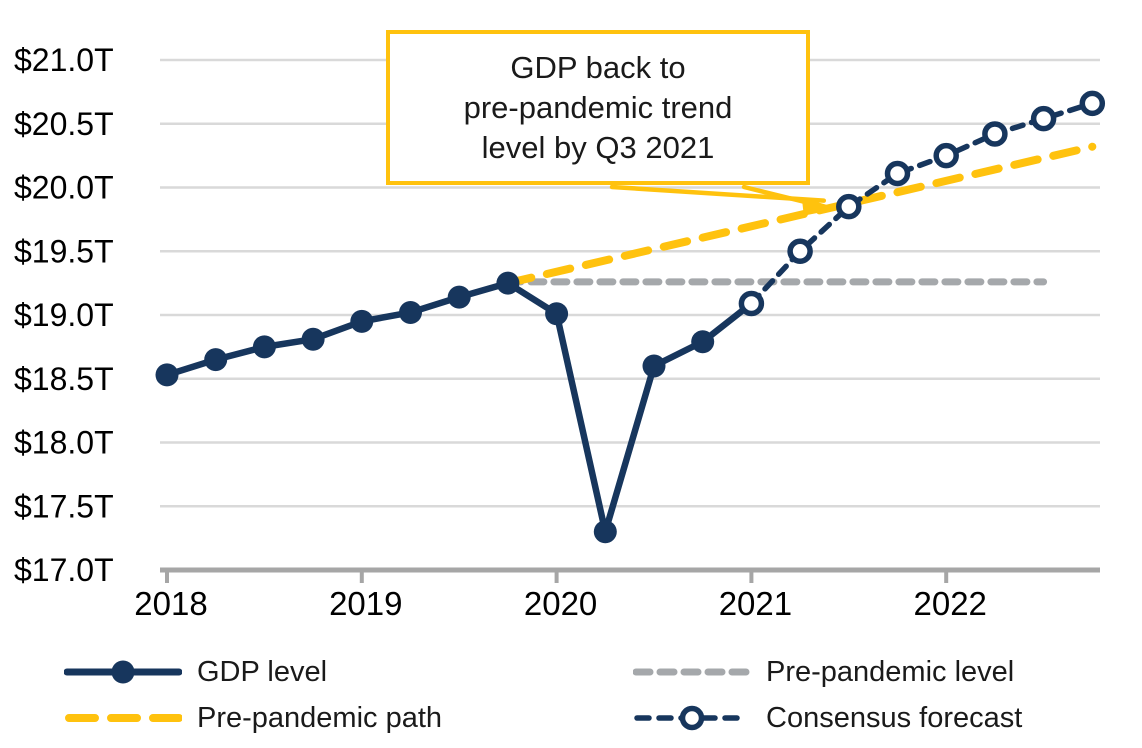 This screenshot has height=748, width=1142. I want to click on legend-item-pre-pandemic-path: Pre-pandemic path, so click(253, 718).